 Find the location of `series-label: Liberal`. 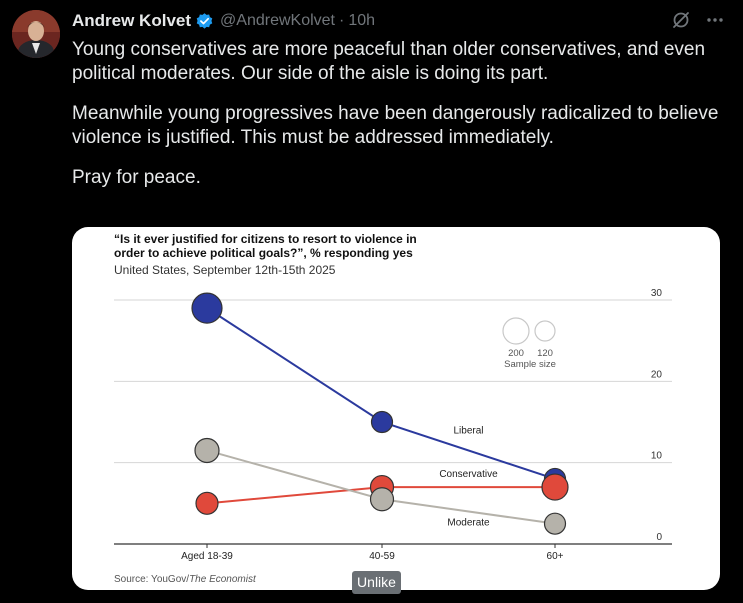

series-label: Liberal is located at coordinates (468, 430).